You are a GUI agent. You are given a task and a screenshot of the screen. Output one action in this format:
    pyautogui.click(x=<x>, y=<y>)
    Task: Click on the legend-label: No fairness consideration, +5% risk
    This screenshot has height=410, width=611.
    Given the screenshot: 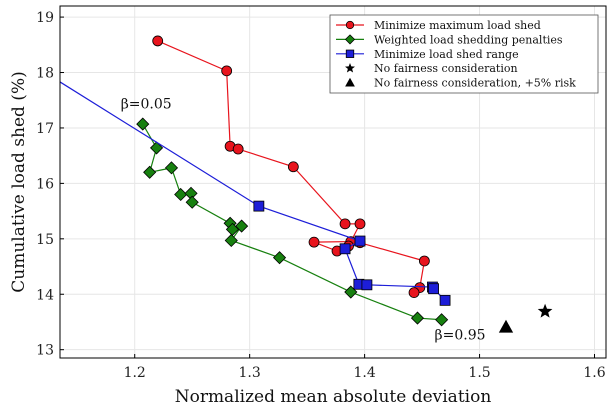 What is the action you would take?
    pyautogui.click(x=475, y=83)
    